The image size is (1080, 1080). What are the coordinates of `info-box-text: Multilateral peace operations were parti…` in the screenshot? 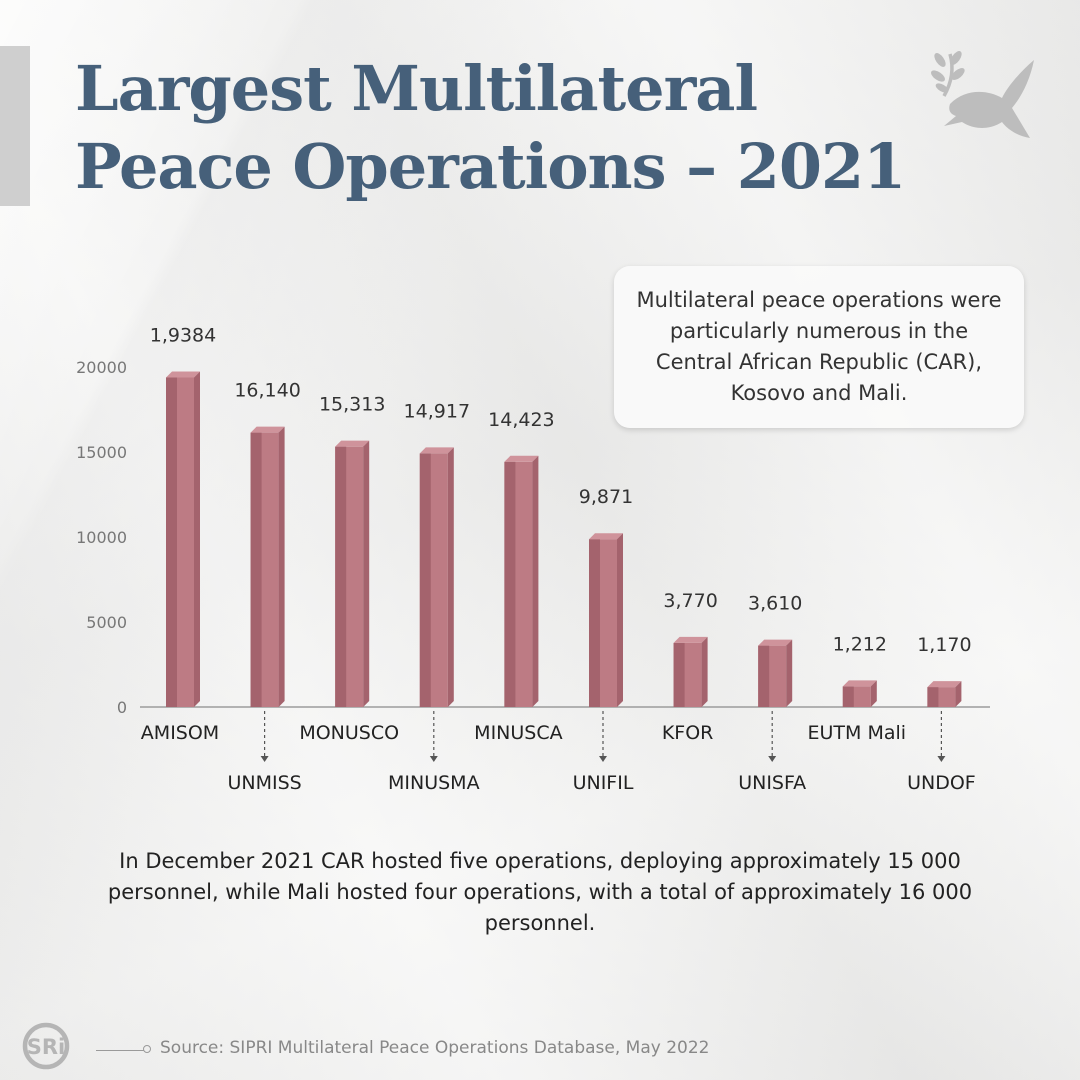 It's located at (819, 346).